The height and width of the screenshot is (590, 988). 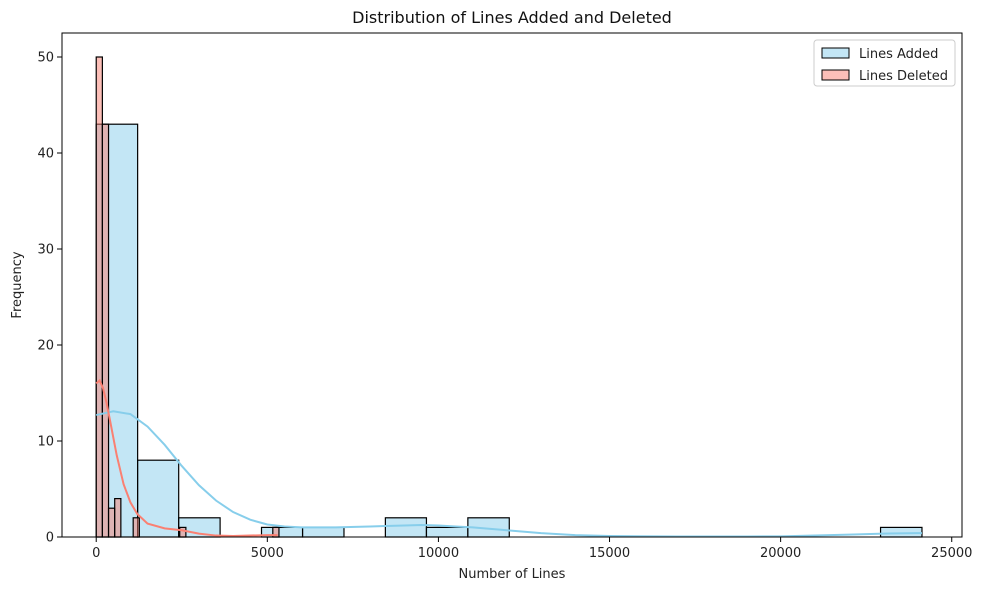 What do you see at coordinates (45, 58) in the screenshot?
I see `y-tick-label-5: 50` at bounding box center [45, 58].